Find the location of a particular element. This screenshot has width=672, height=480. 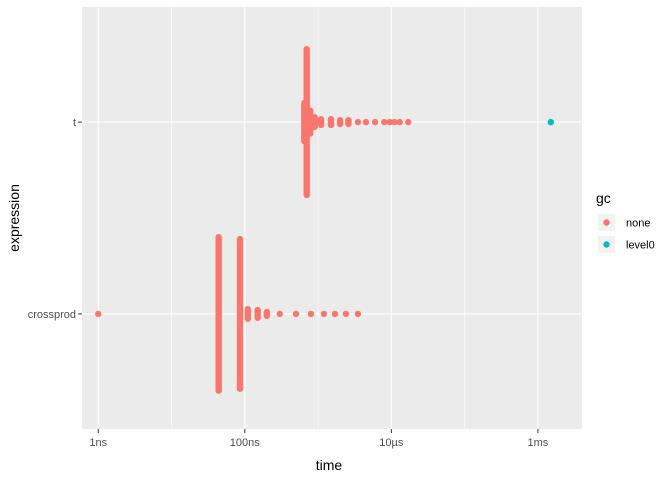

legend-label: none is located at coordinates (638, 224).